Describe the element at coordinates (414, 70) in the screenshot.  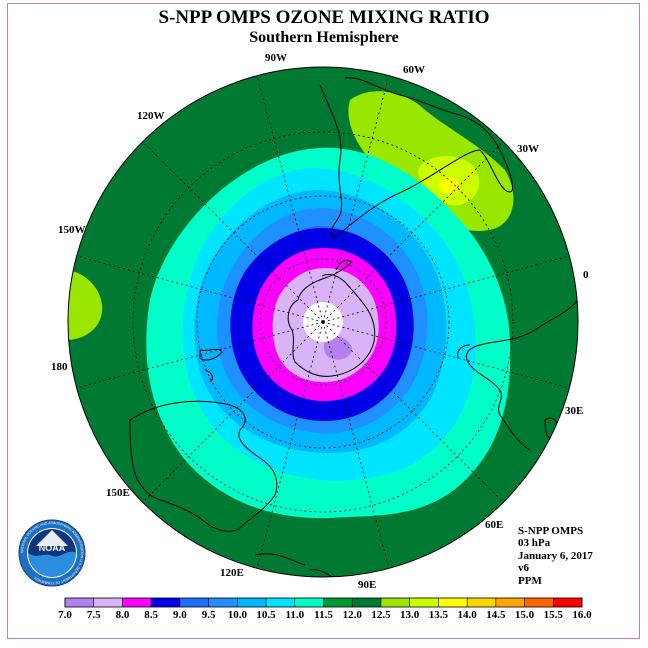
I see `lon-label-60w: 60W` at that location.